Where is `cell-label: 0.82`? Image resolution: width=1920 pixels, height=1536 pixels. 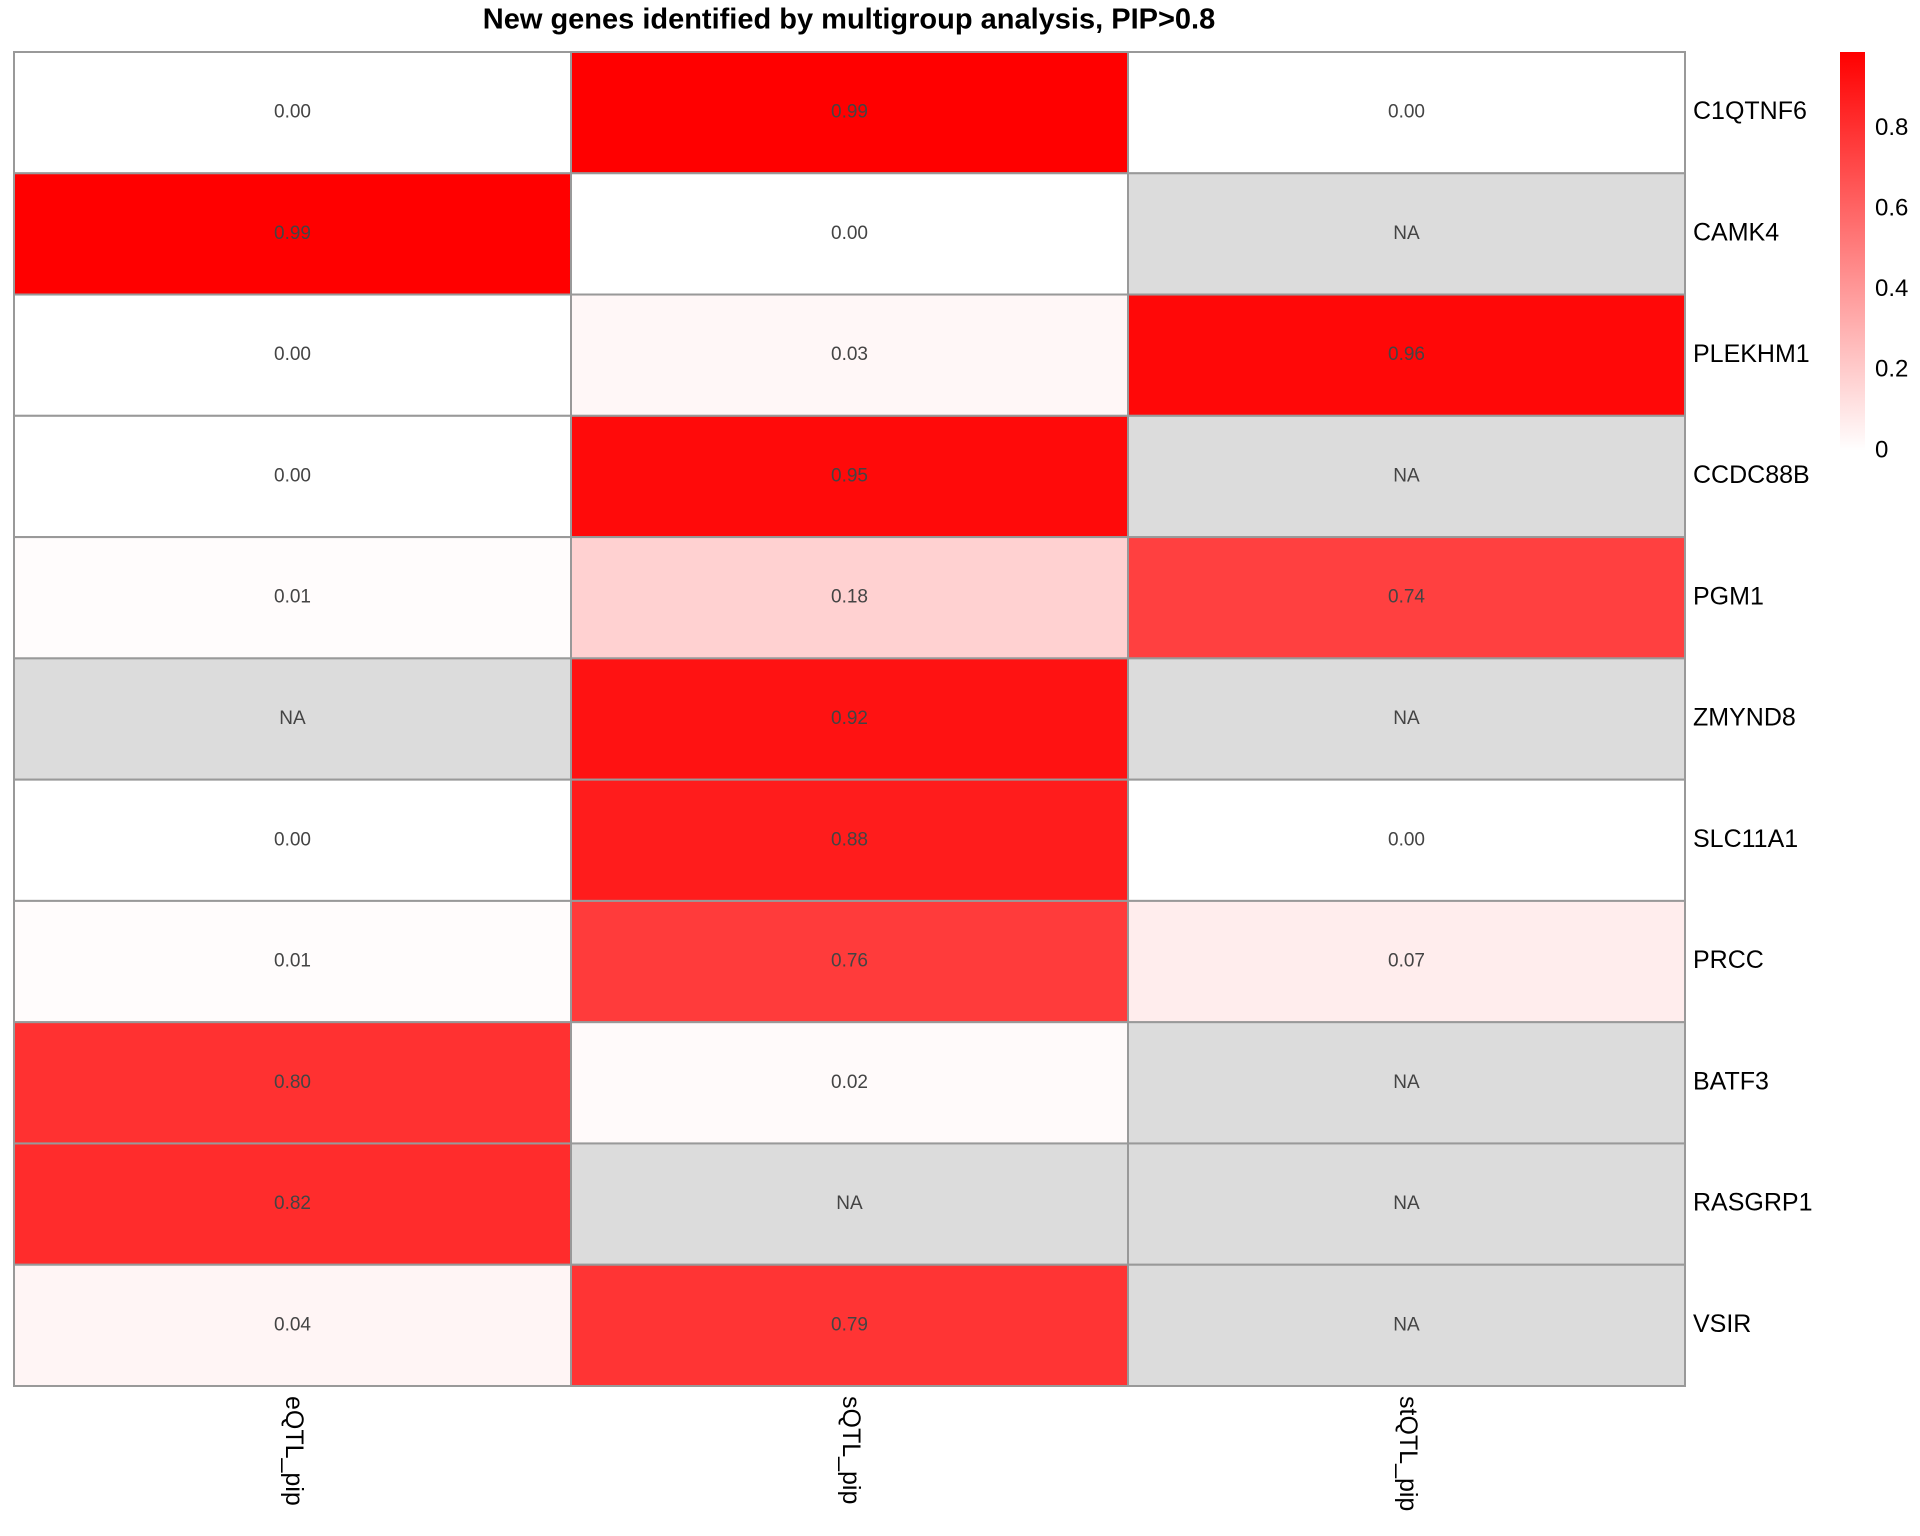
cell-label: 0.82 is located at coordinates (292, 1203).